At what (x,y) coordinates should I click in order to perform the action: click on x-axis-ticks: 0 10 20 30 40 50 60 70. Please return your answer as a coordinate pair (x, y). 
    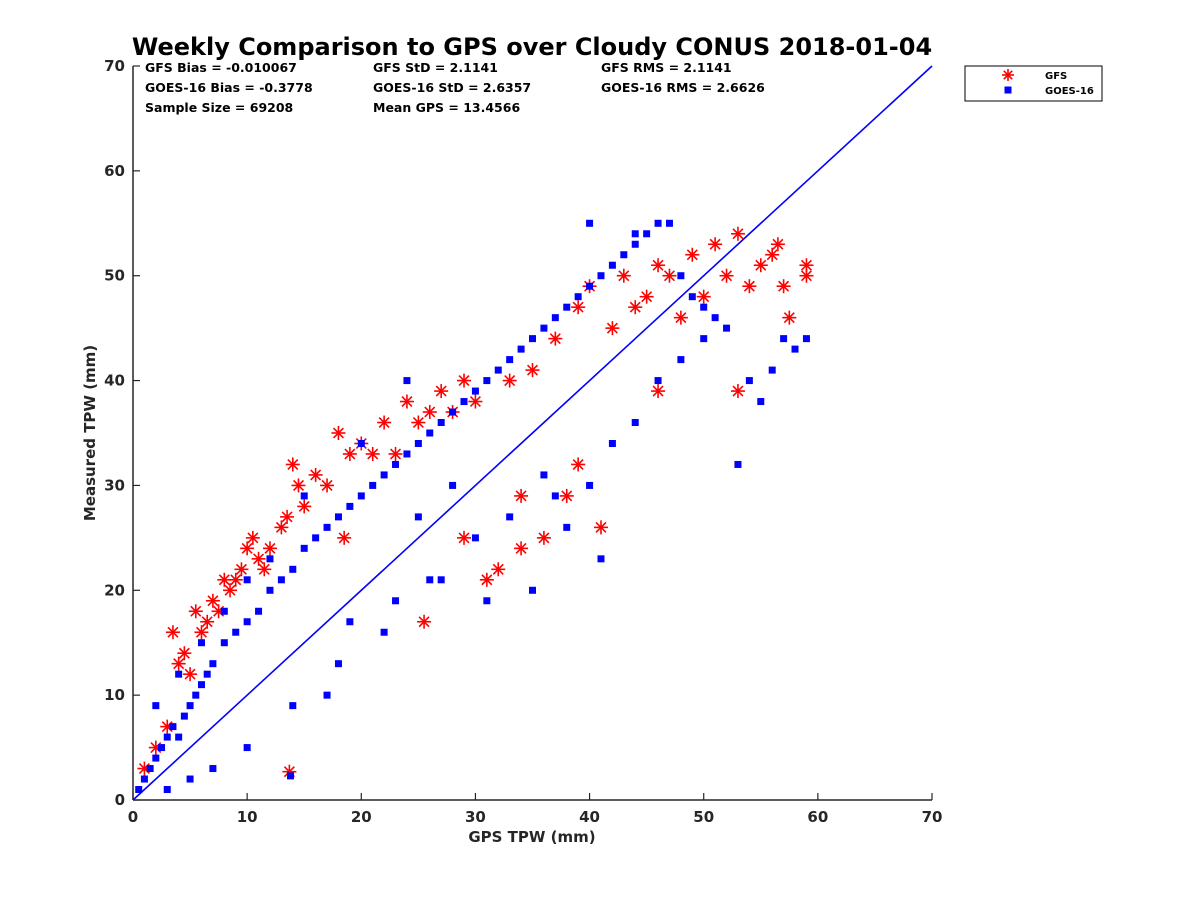
    Looking at the image, I should click on (535, 809).